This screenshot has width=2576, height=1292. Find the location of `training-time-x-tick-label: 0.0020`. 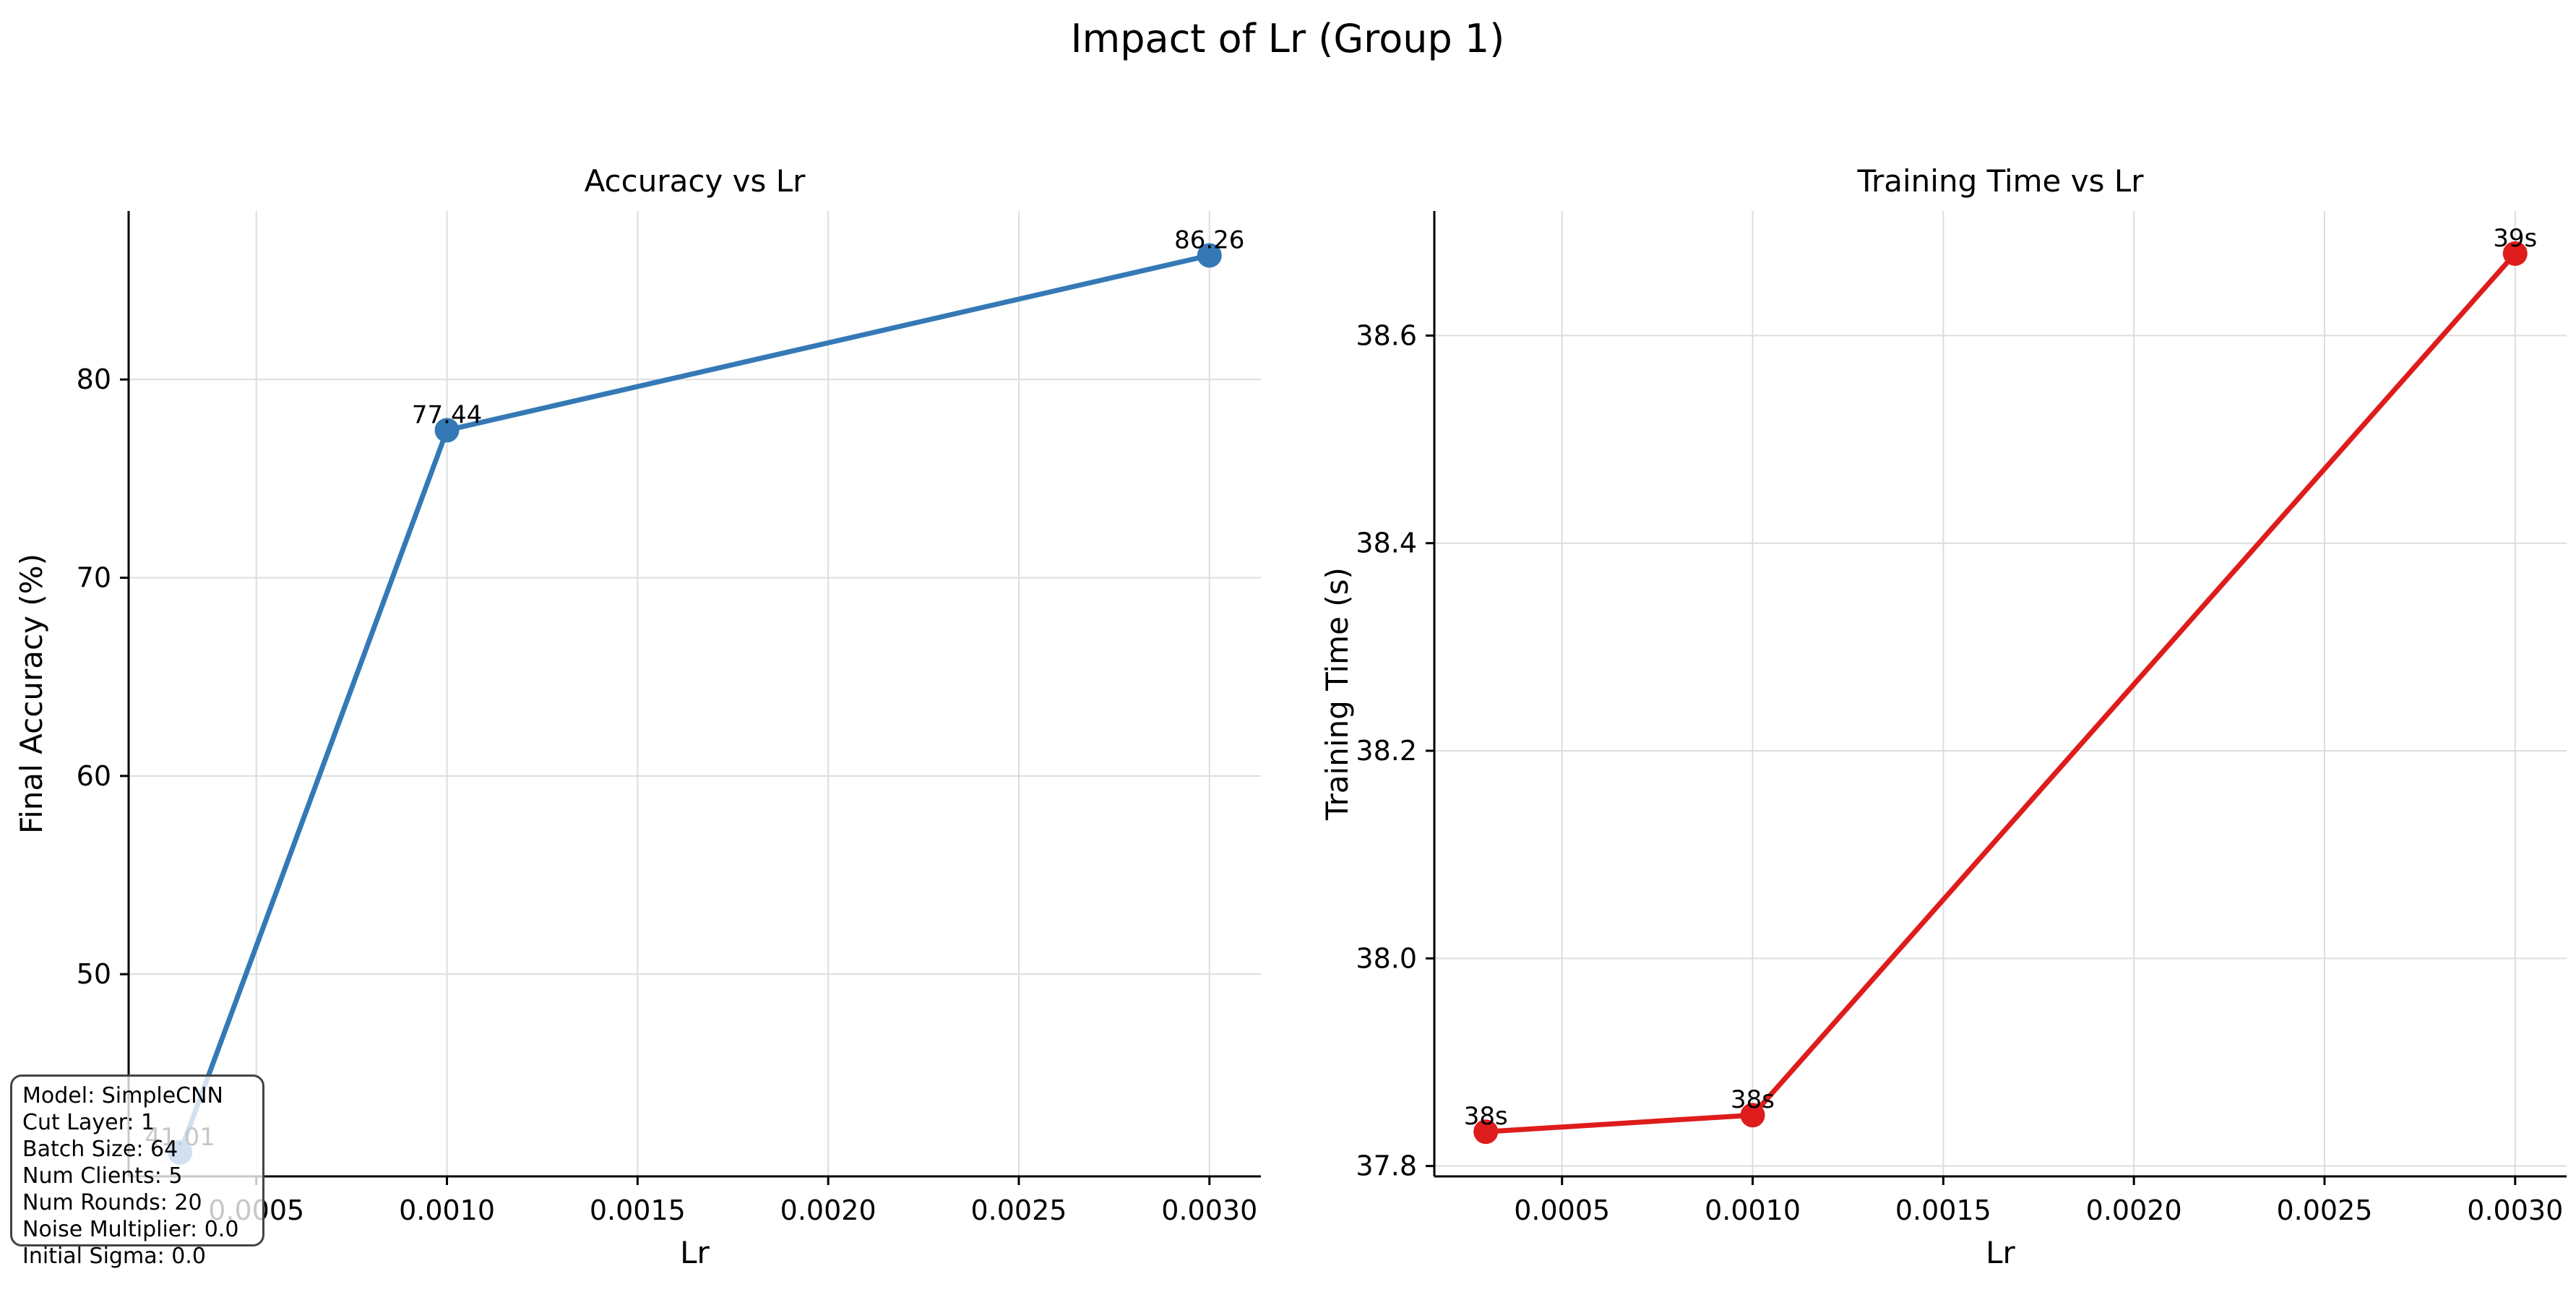

training-time-x-tick-label: 0.0020 is located at coordinates (2134, 1210).